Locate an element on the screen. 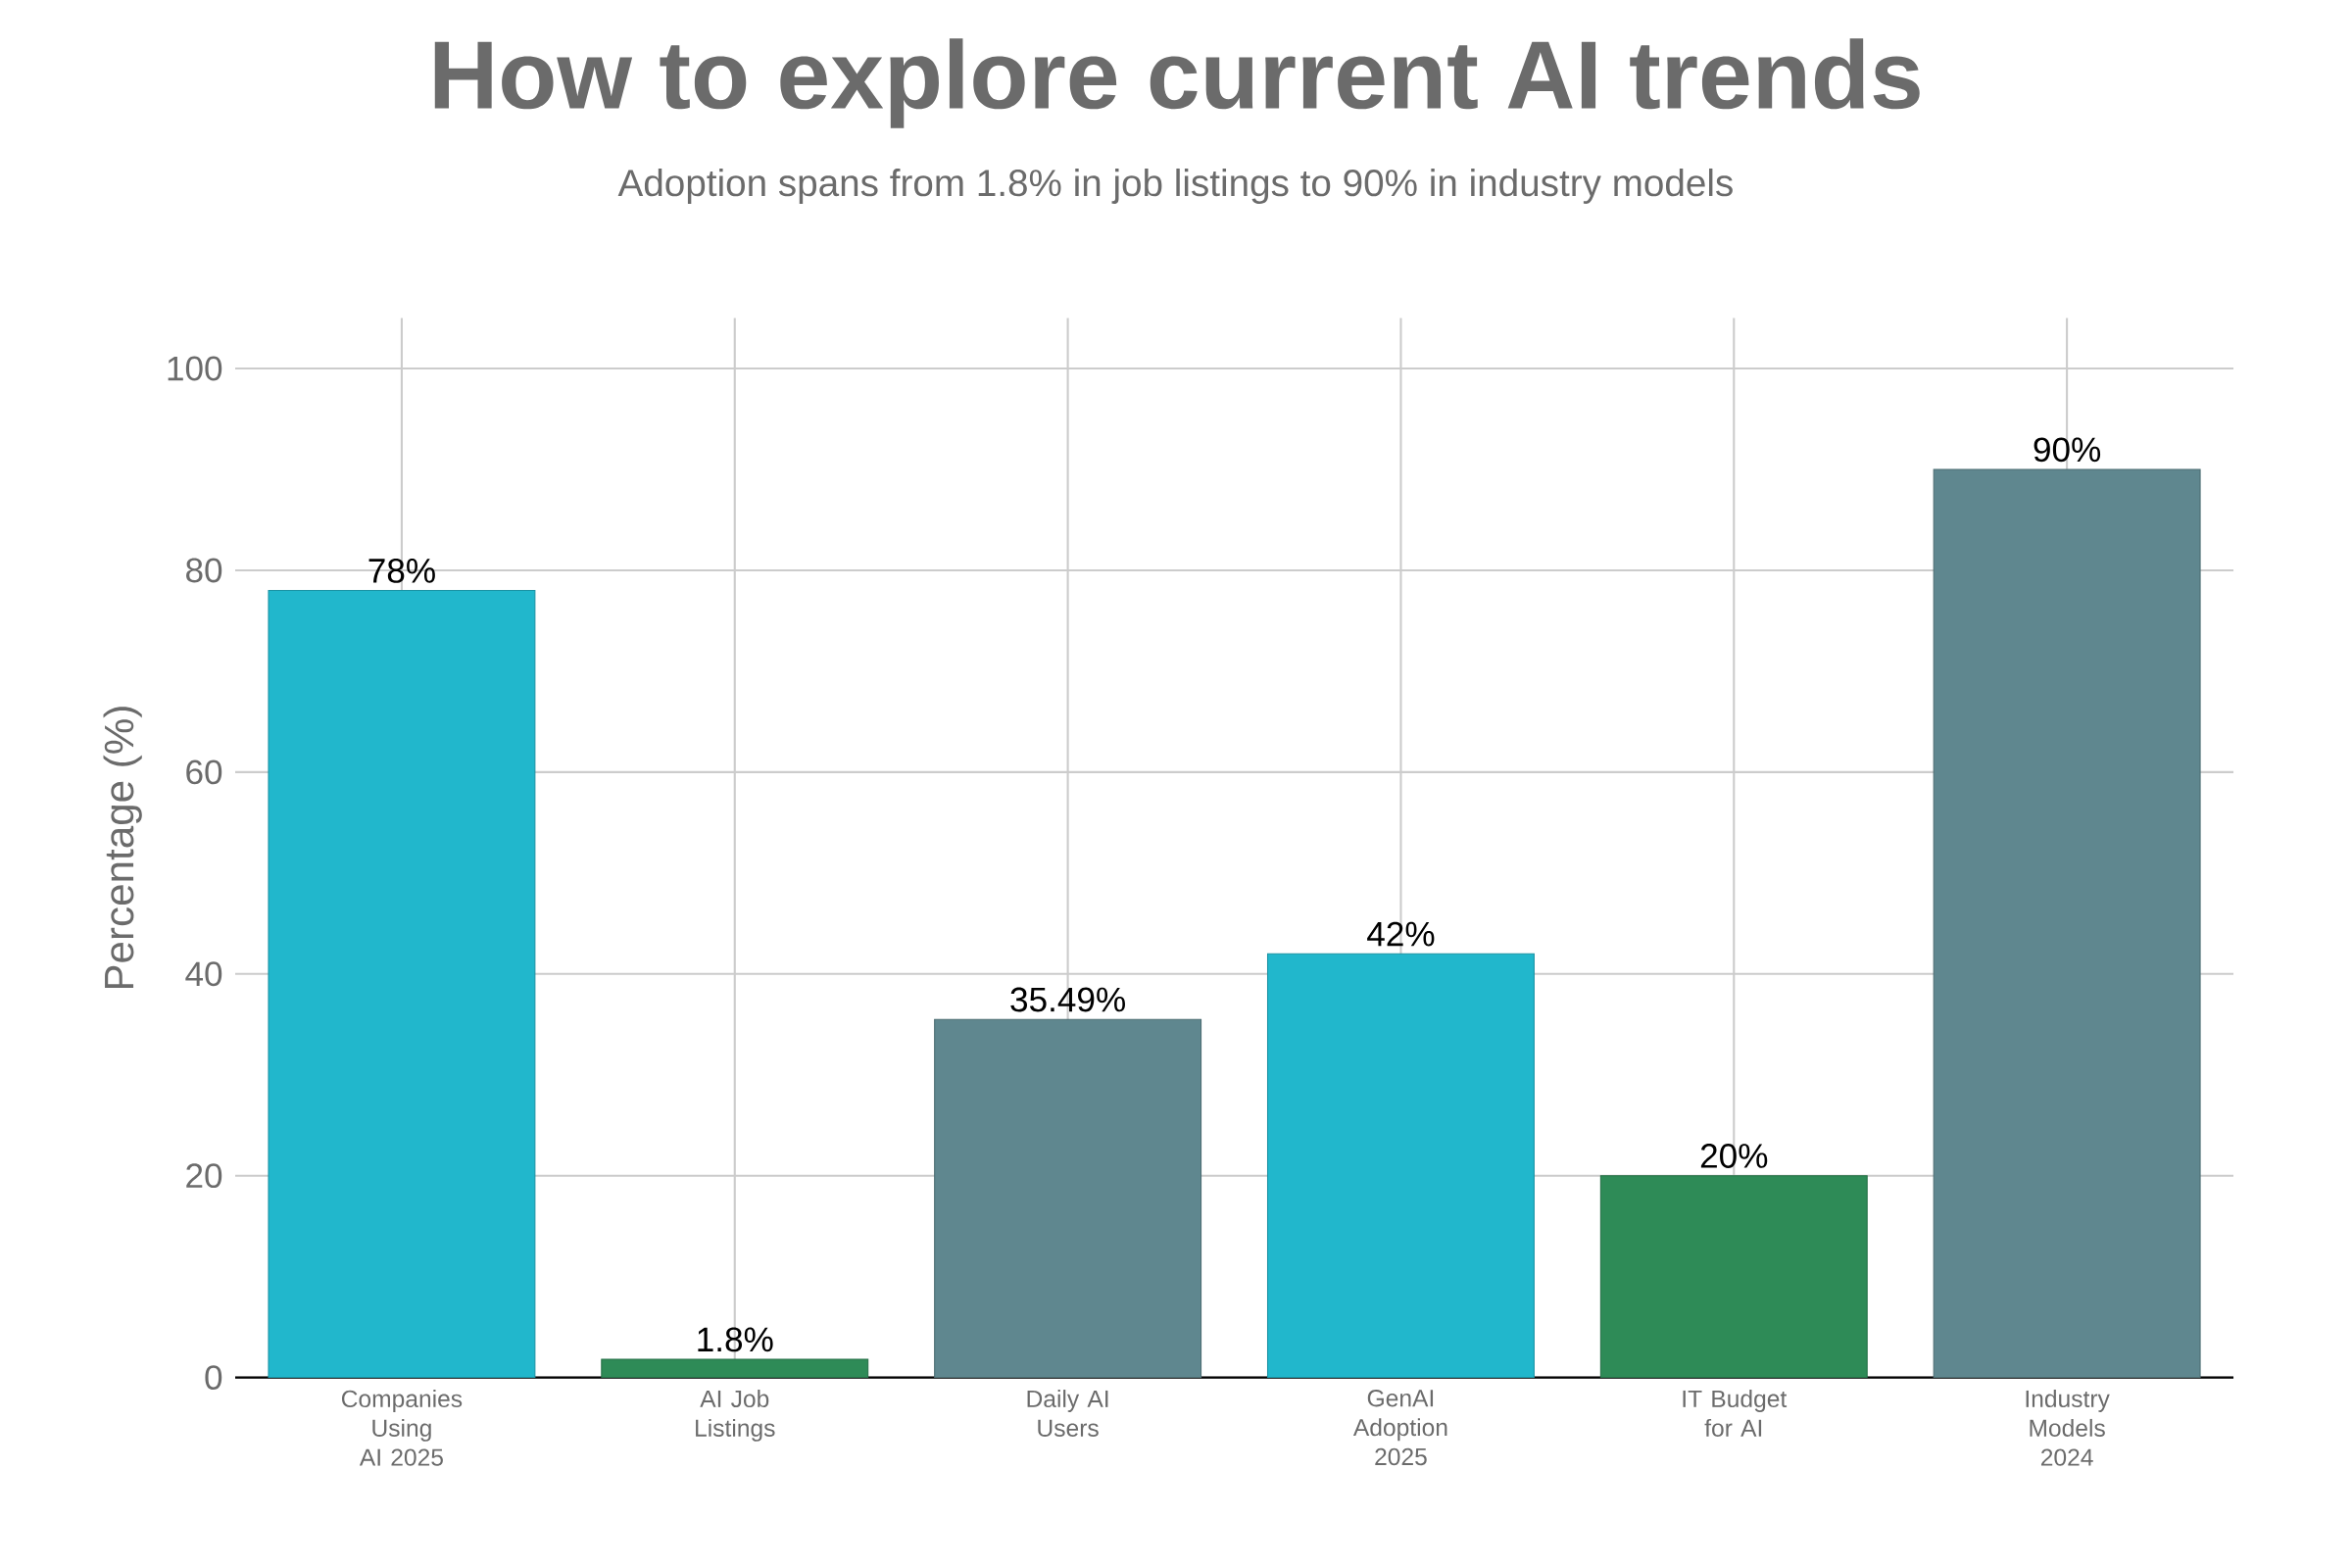 This screenshot has height=1568, width=2352. y-tick-label: 0 is located at coordinates (213, 1378).